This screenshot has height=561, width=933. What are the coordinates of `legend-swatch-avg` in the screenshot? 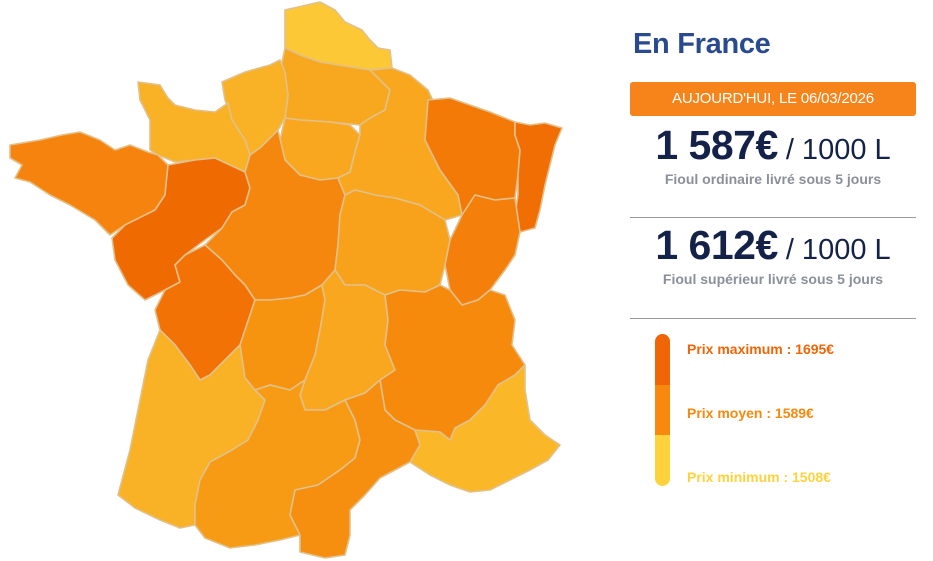 It's located at (662, 410).